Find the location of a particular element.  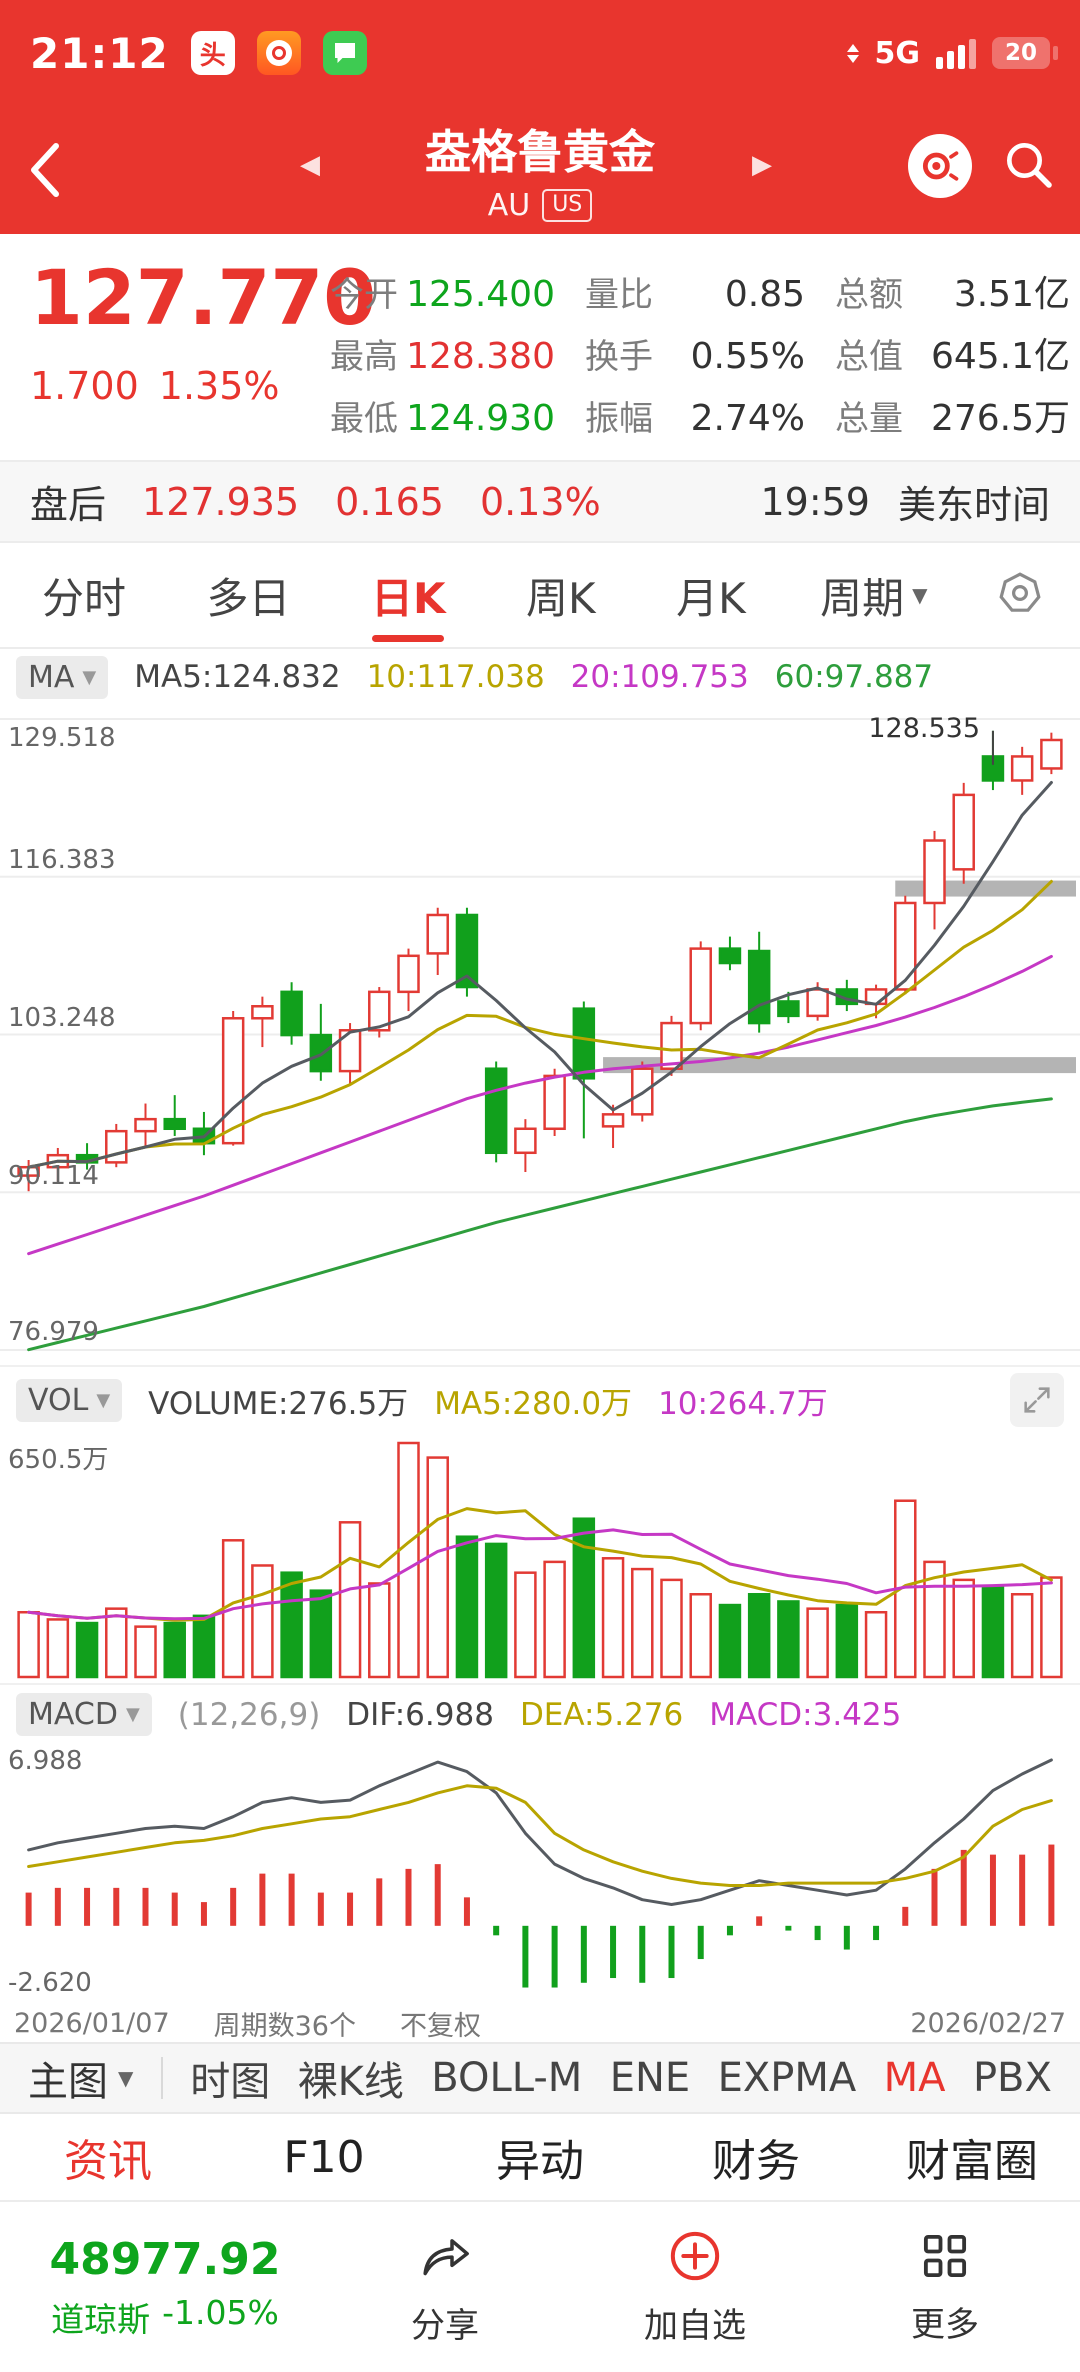

chat-bubble-icon is located at coordinates (344, 53).